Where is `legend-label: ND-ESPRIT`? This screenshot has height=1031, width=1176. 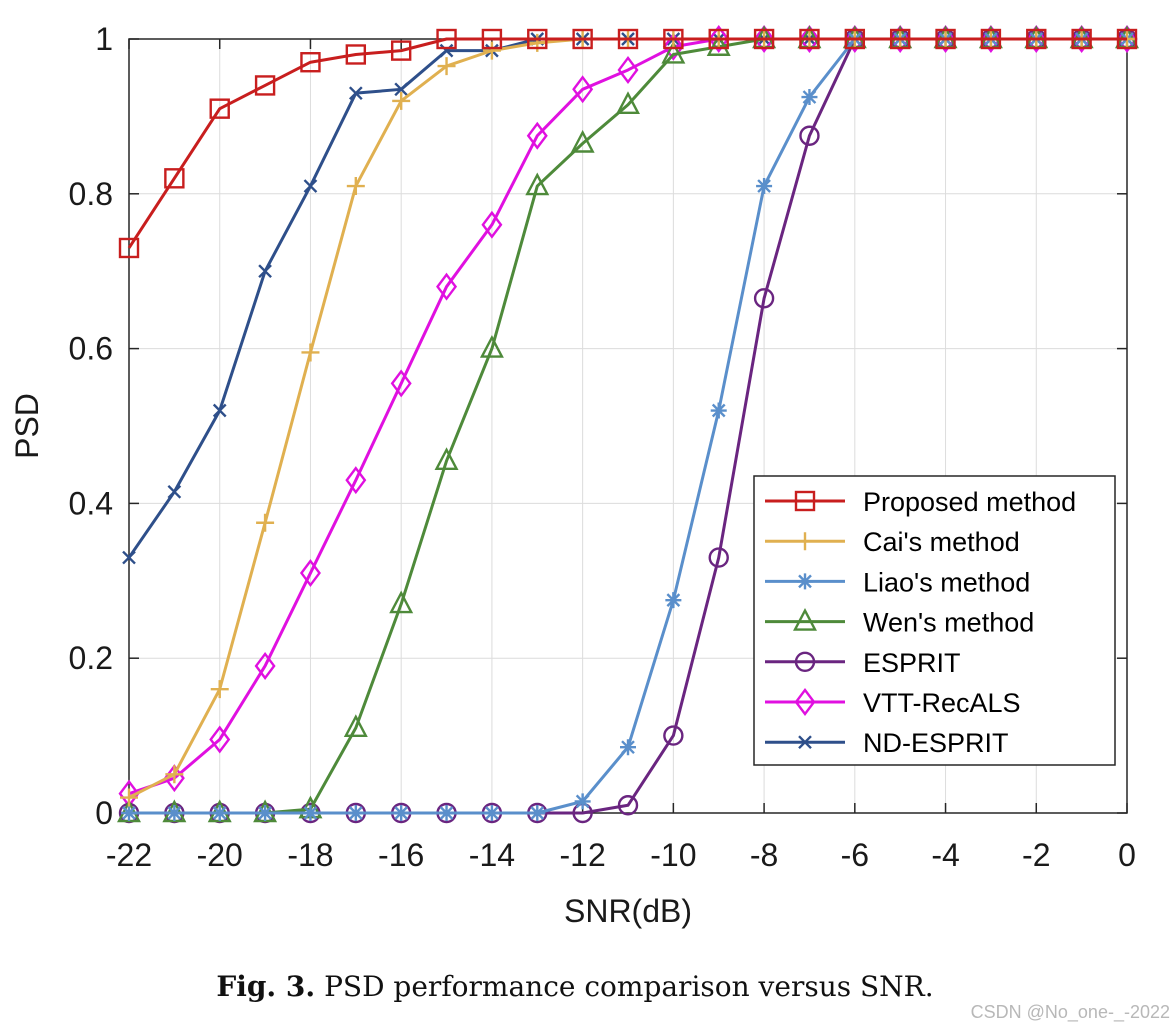 legend-label: ND-ESPRIT is located at coordinates (936, 743).